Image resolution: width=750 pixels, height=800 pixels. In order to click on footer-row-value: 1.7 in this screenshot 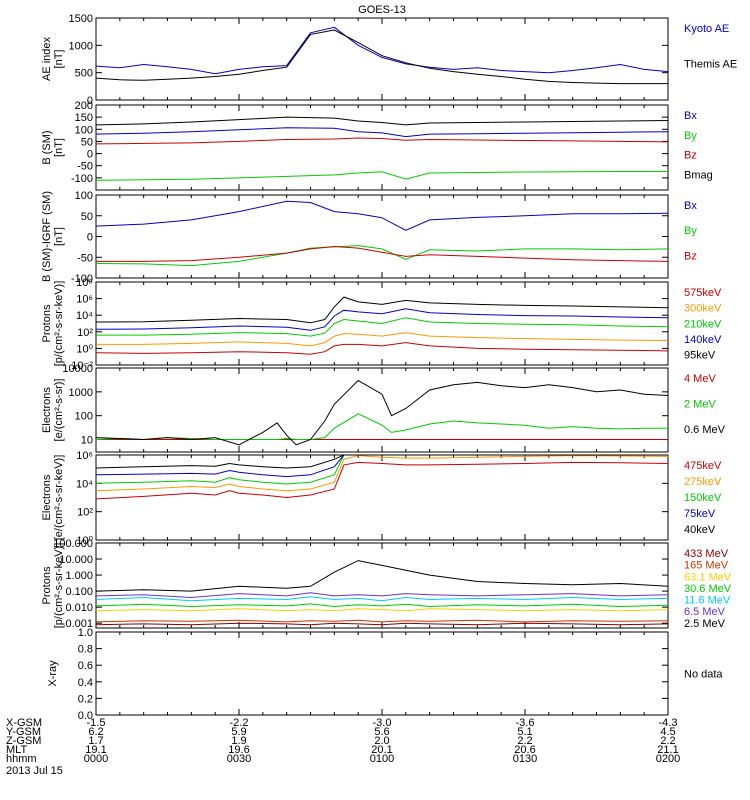, I will do `click(95, 741)`.